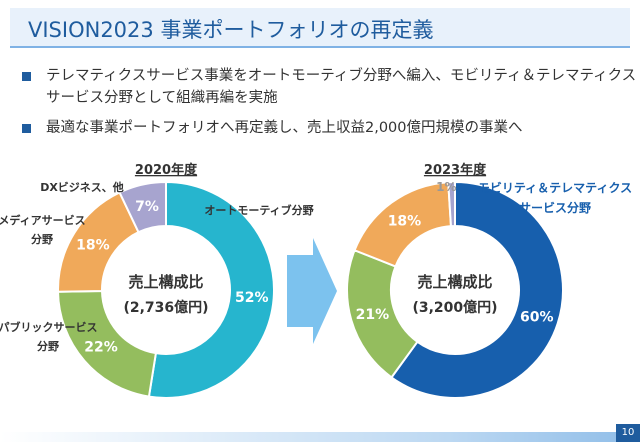  What do you see at coordinates (537, 318) in the screenshot?
I see `donut-1-value-label-0: 60%` at bounding box center [537, 318].